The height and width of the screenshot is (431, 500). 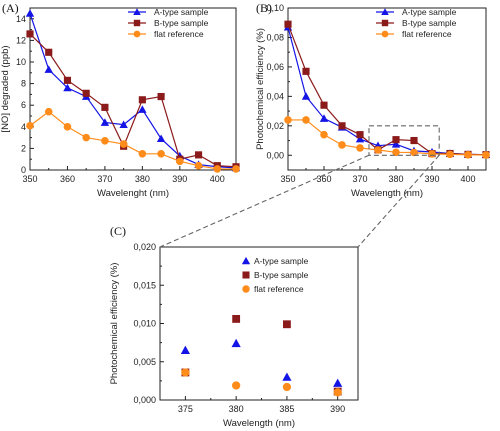 I want to click on x-tick-label: 350, so click(x=287, y=179).